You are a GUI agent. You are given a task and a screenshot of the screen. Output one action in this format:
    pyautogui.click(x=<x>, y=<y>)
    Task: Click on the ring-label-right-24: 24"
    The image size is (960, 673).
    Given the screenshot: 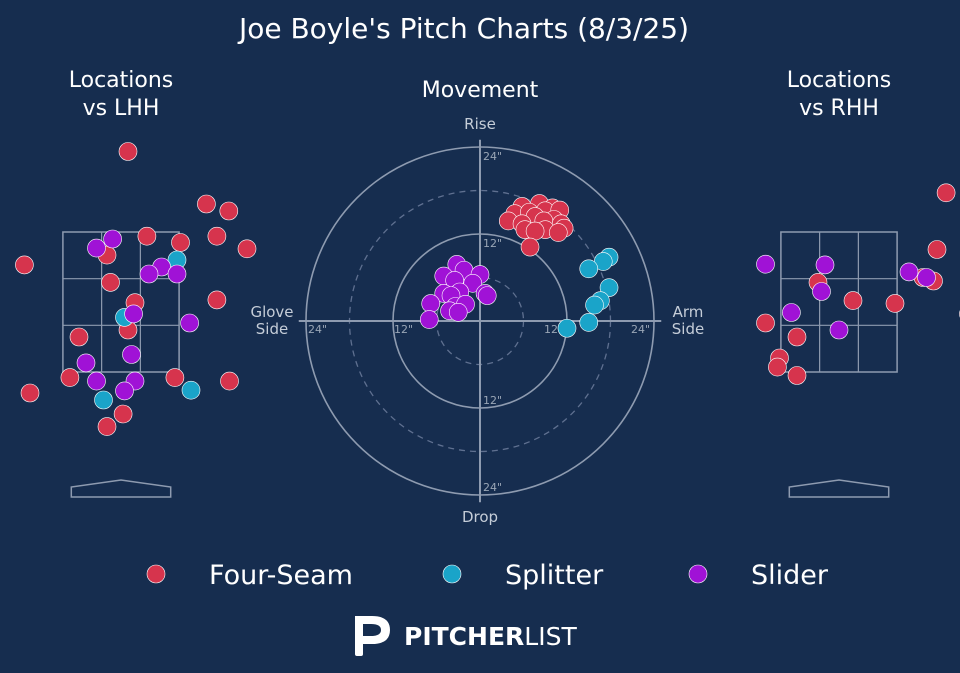 What is the action you would take?
    pyautogui.click(x=640, y=329)
    